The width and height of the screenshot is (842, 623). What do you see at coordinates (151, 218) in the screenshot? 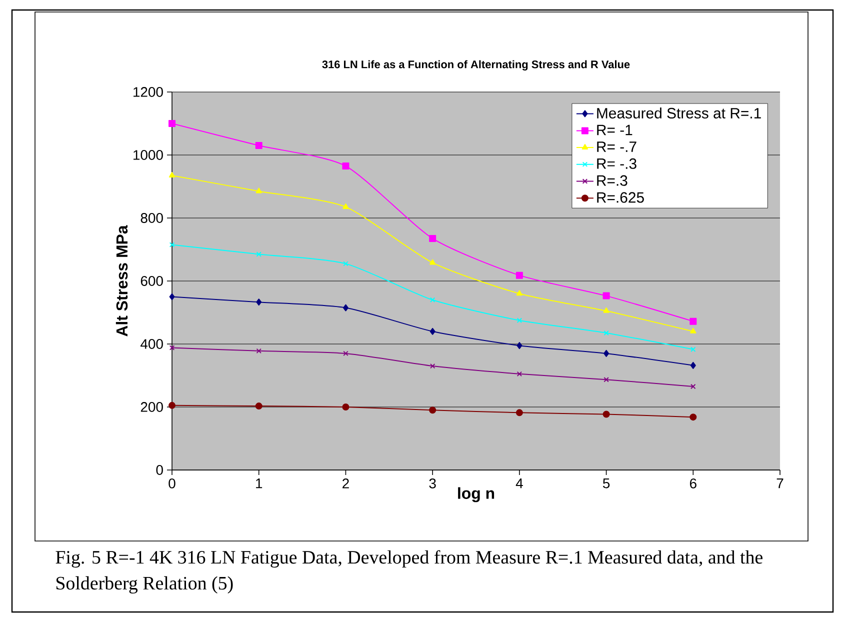
I see `y-tick-label: 800` at bounding box center [151, 218].